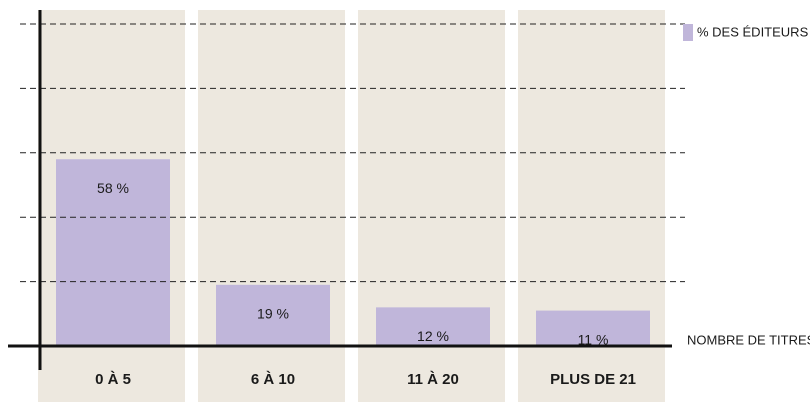 This screenshot has width=810, height=406. I want to click on x-tick-label: PLUS DE 21, so click(593, 379).